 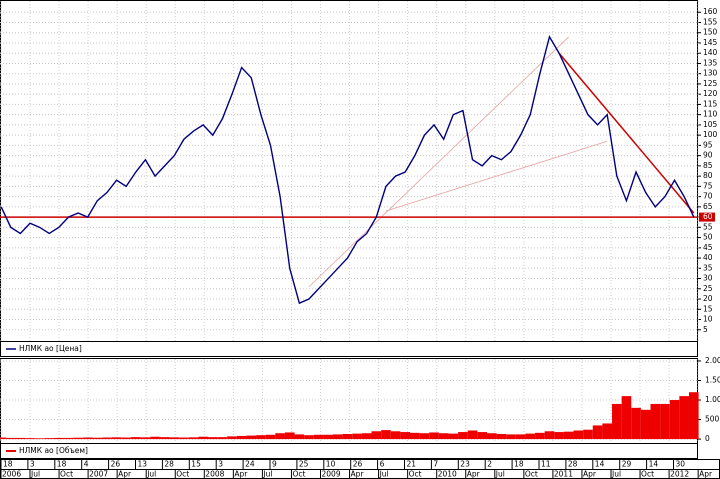 I want to click on y-tick-label: 95, so click(x=708, y=144).